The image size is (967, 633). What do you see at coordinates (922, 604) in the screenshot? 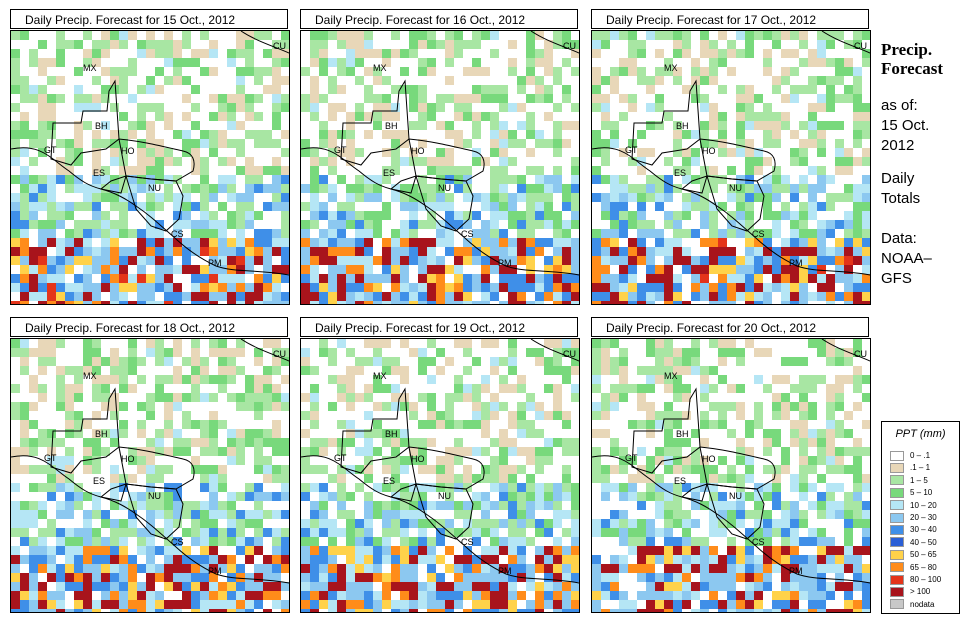
I see `legend-label: nodata` at bounding box center [922, 604].